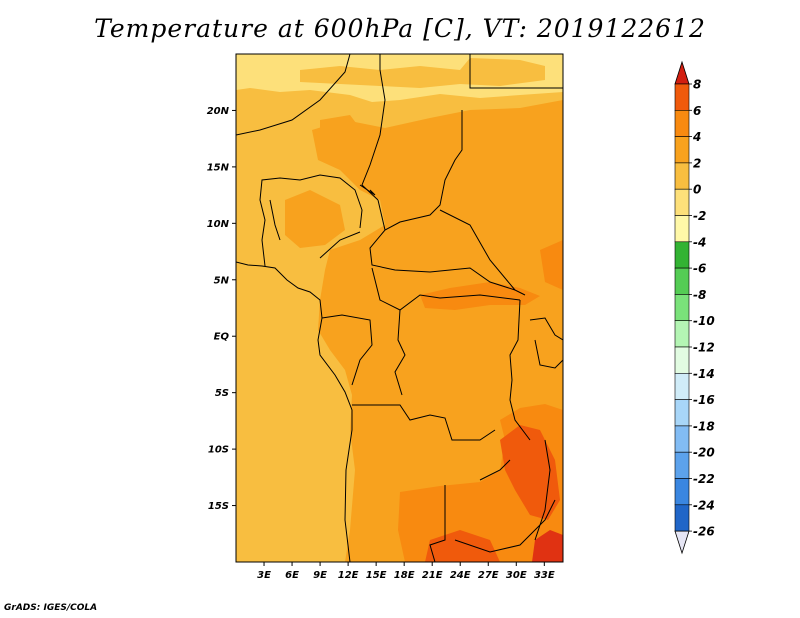  What do you see at coordinates (218, 506) in the screenshot?
I see `y-tick-label: 15S` at bounding box center [218, 506].